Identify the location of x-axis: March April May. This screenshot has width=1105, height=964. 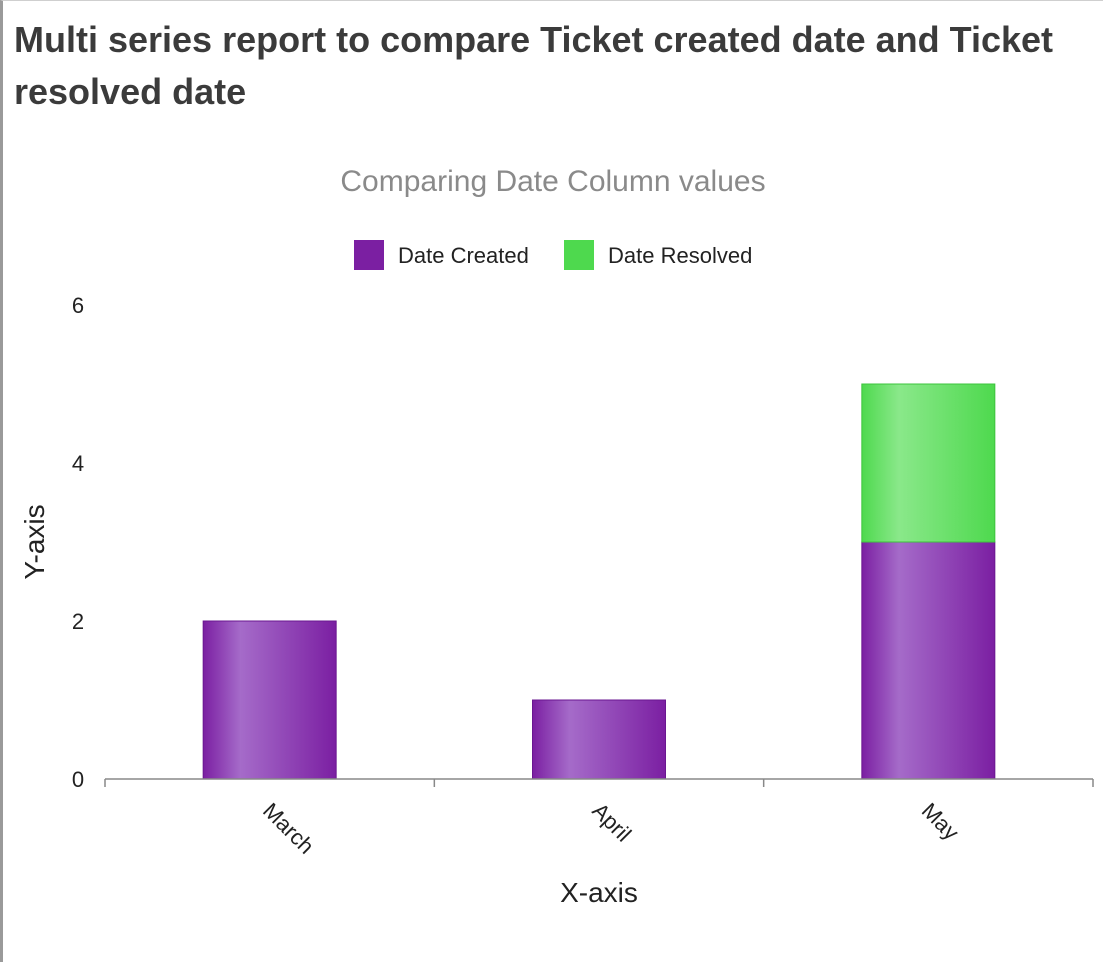
(599, 818).